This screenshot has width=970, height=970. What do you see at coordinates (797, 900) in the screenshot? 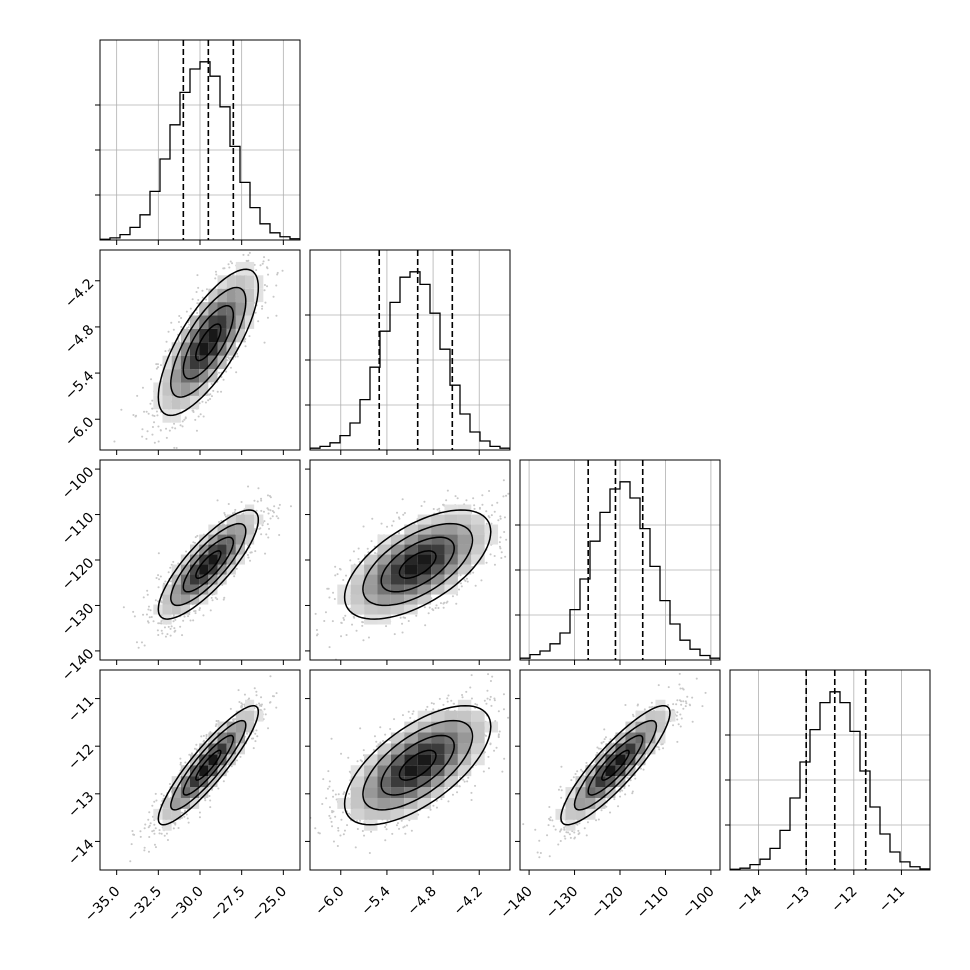
I see `x-tick-label: −13` at bounding box center [797, 900].